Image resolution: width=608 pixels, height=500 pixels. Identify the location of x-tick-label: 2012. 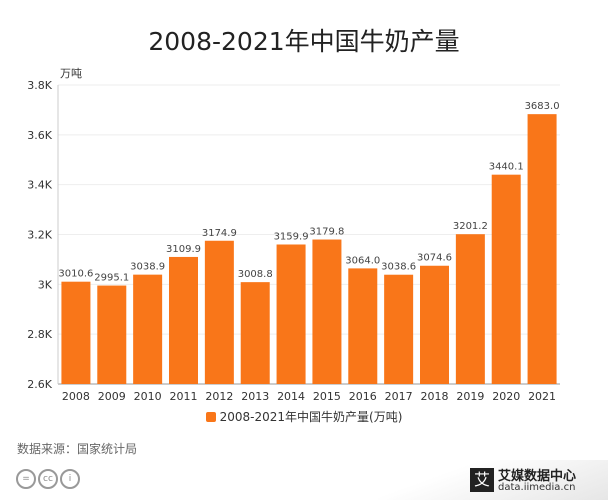
(219, 396).